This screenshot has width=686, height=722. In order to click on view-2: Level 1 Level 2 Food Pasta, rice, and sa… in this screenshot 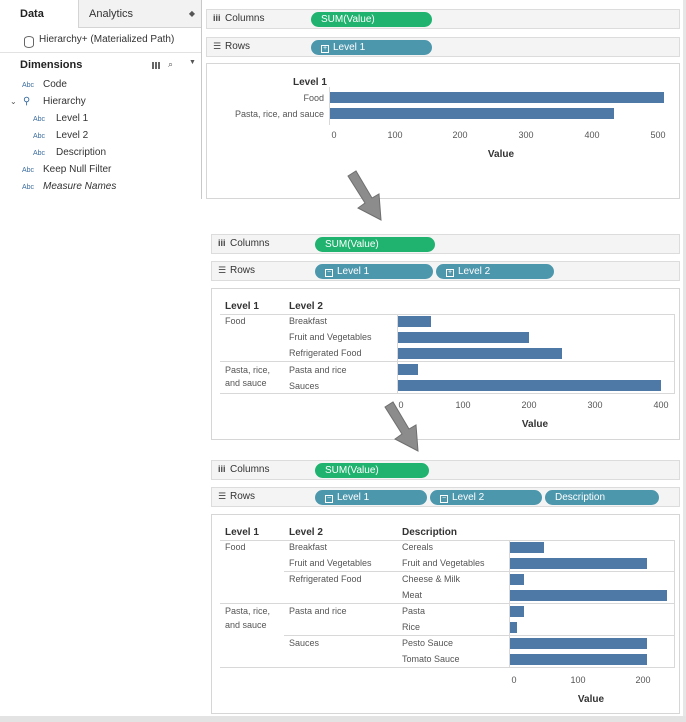, I will do `click(445, 364)`.